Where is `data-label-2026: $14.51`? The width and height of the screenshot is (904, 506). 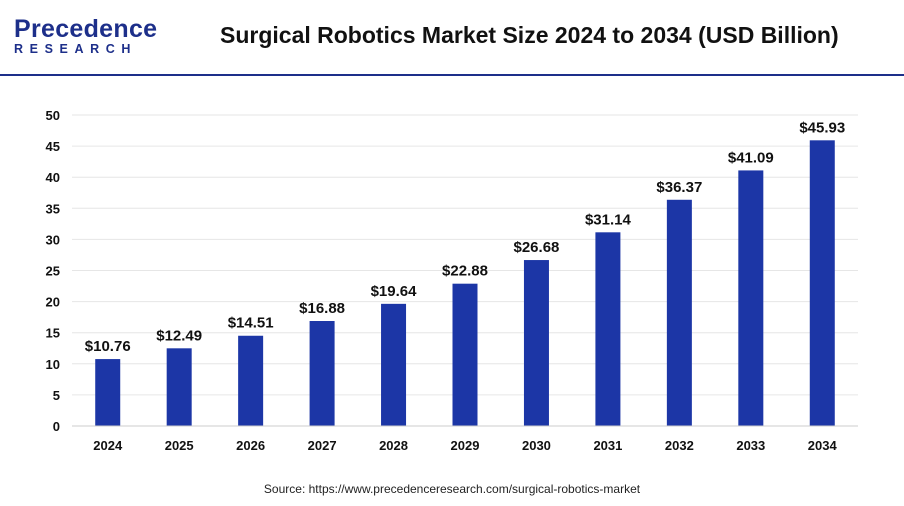 data-label-2026: $14.51 is located at coordinates (251, 323).